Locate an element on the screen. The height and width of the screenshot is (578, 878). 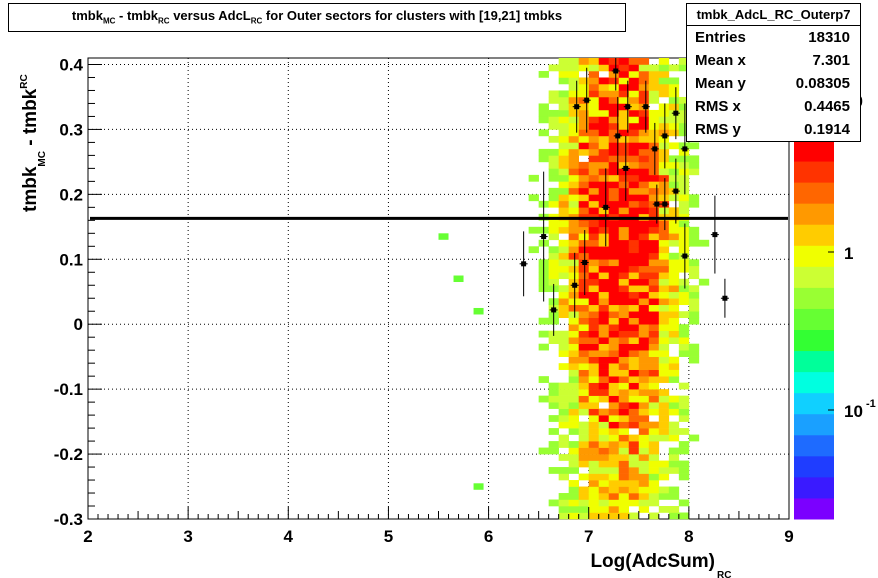
stats-label: RMS y is located at coordinates (718, 129).